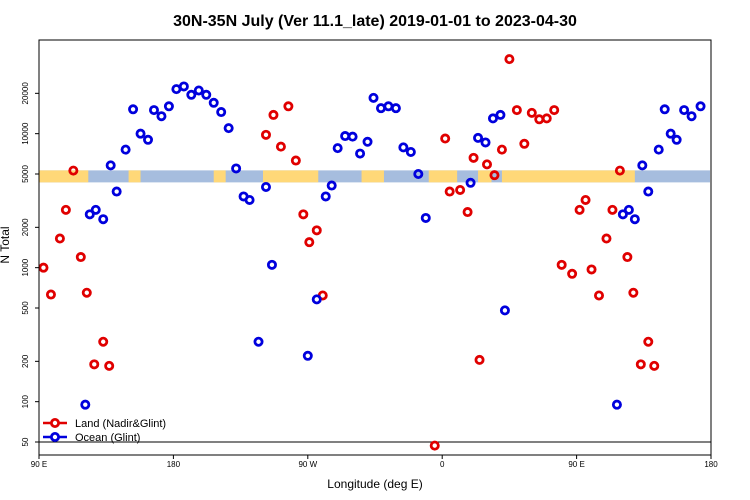  I want to click on legend-label: Ocean (Glint), so click(107, 438).